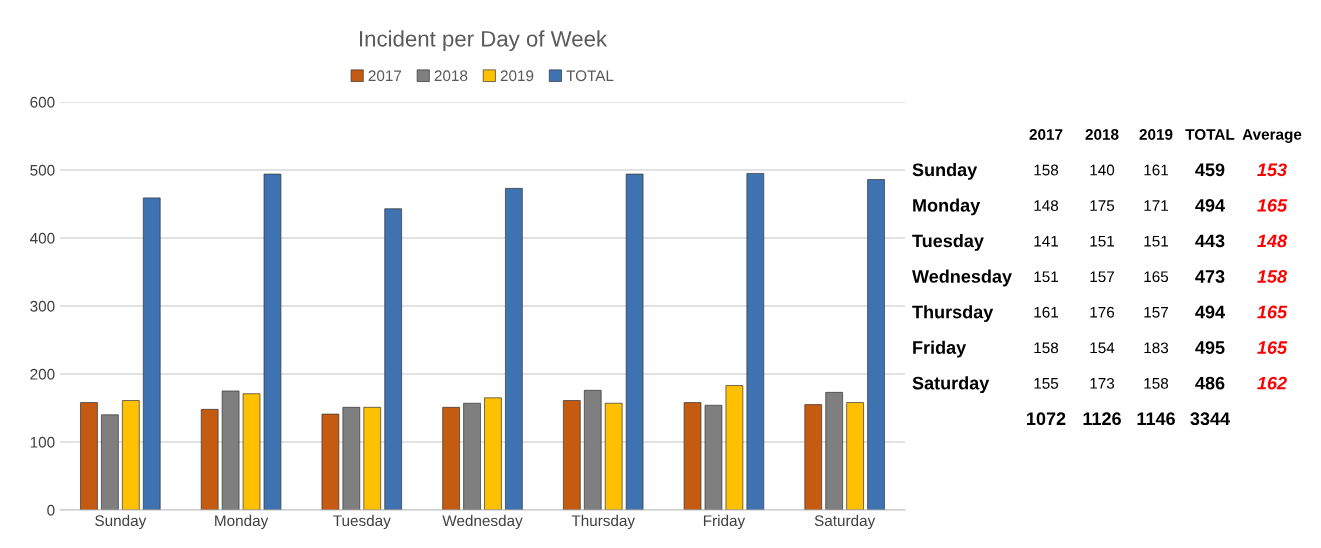  What do you see at coordinates (1156, 134) in the screenshot?
I see `text: 2019` at bounding box center [1156, 134].